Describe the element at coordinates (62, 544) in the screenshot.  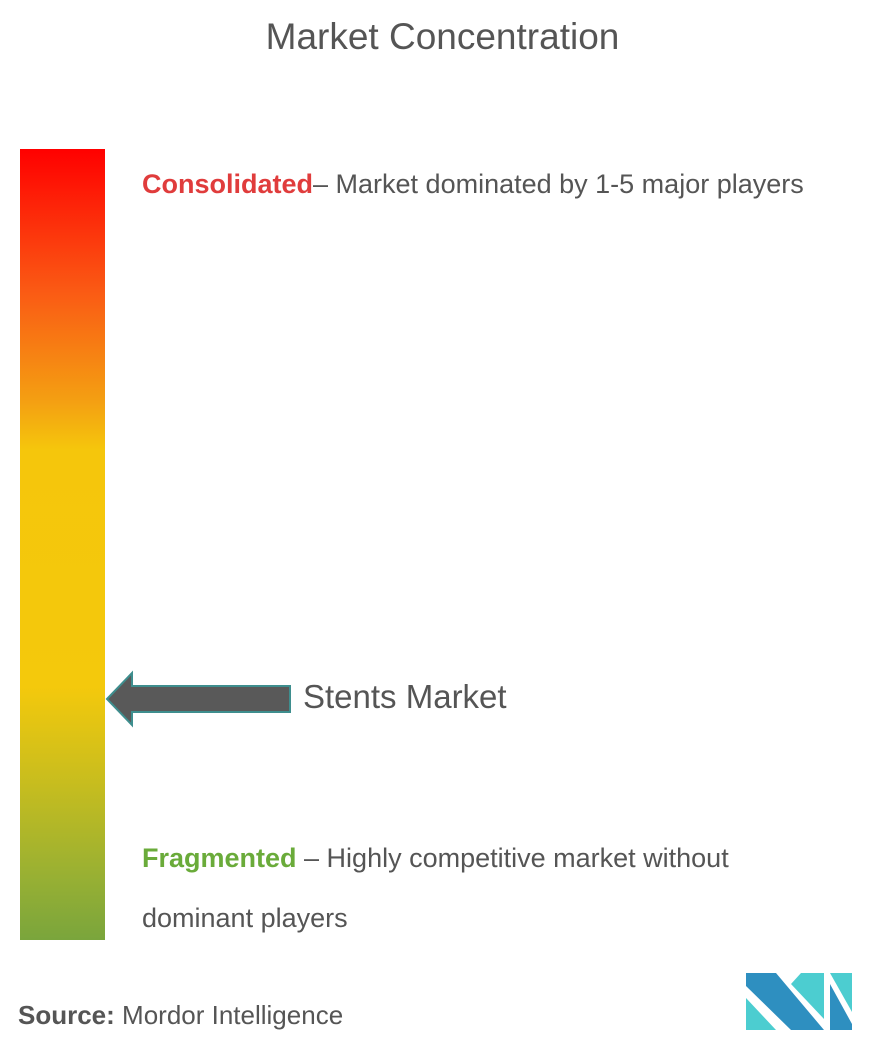
I see `concentration-gradient-bar` at that location.